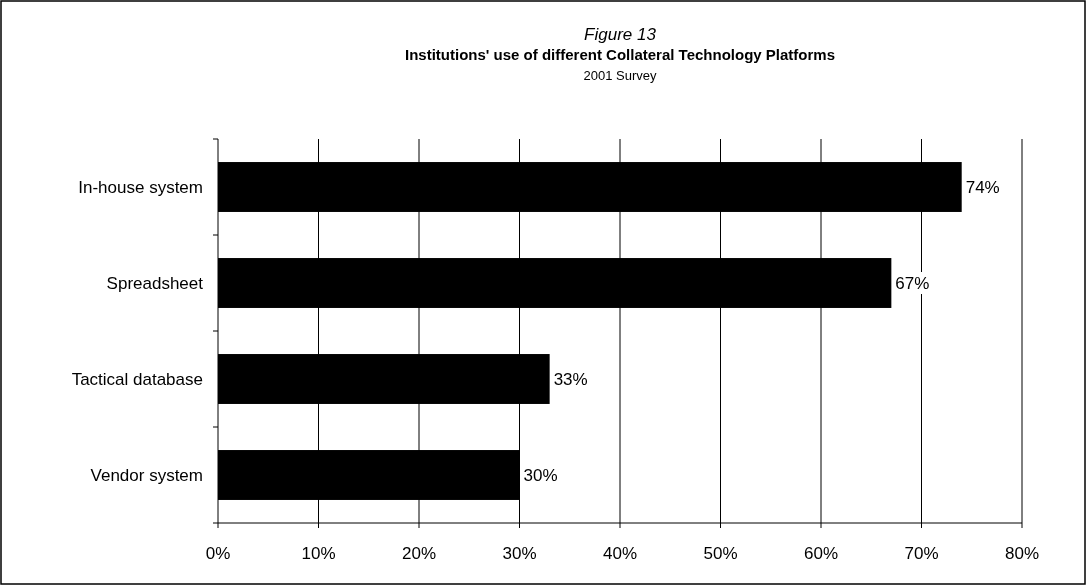 This screenshot has width=1087, height=586. I want to click on x-tick-label: 20%, so click(419, 553).